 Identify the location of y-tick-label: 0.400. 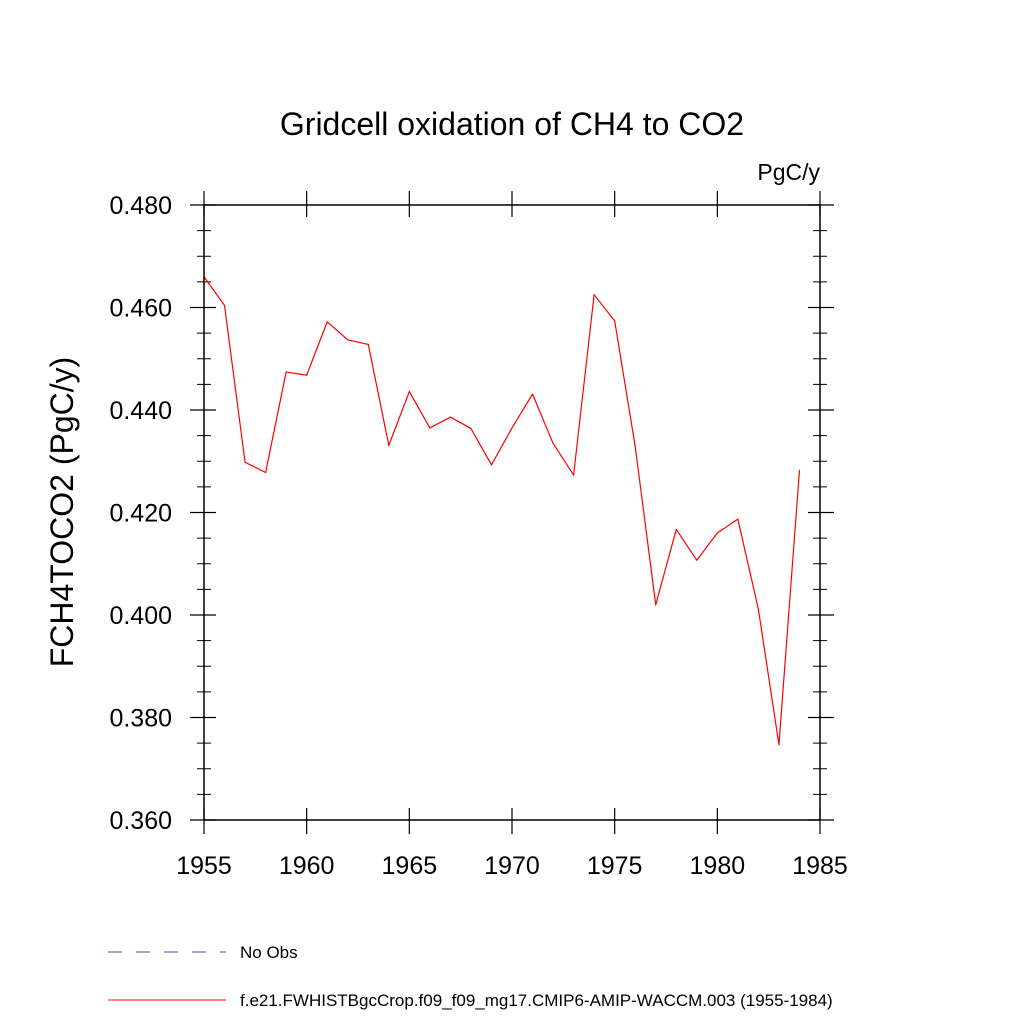
(140, 616).